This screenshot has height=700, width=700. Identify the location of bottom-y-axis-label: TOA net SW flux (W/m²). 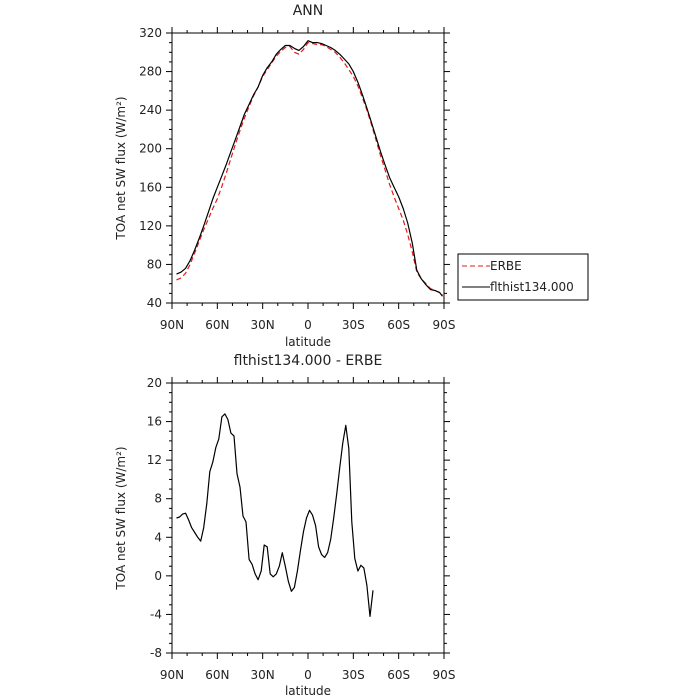
(121, 518).